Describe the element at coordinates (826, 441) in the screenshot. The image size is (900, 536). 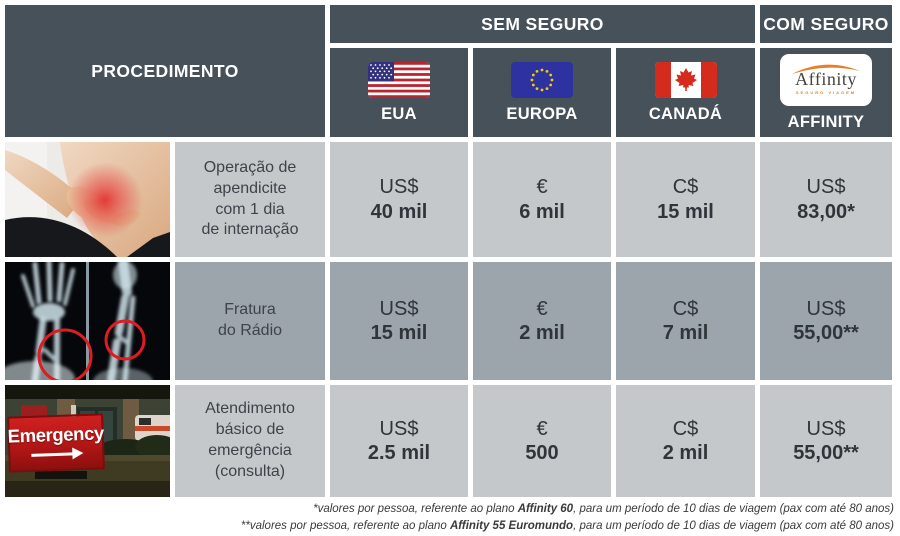
I see `cost-emergency-affinity: US$ 55,00**` at that location.